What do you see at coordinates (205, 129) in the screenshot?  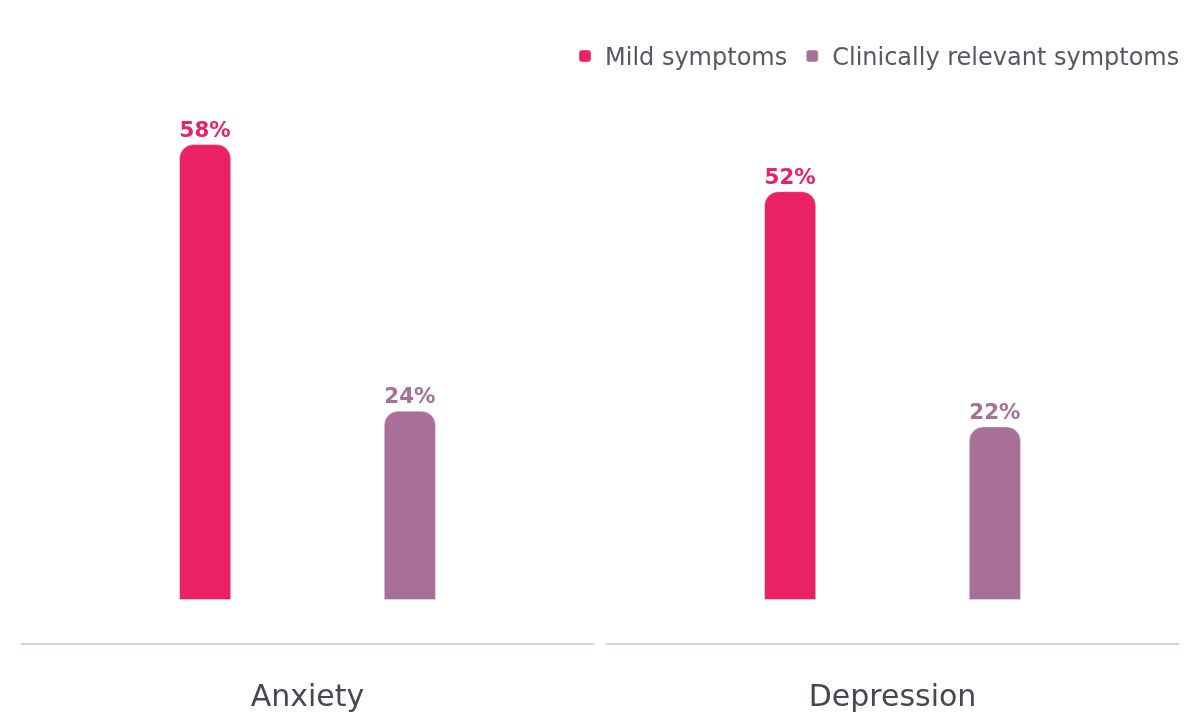 I see `data-label: 58%` at bounding box center [205, 129].